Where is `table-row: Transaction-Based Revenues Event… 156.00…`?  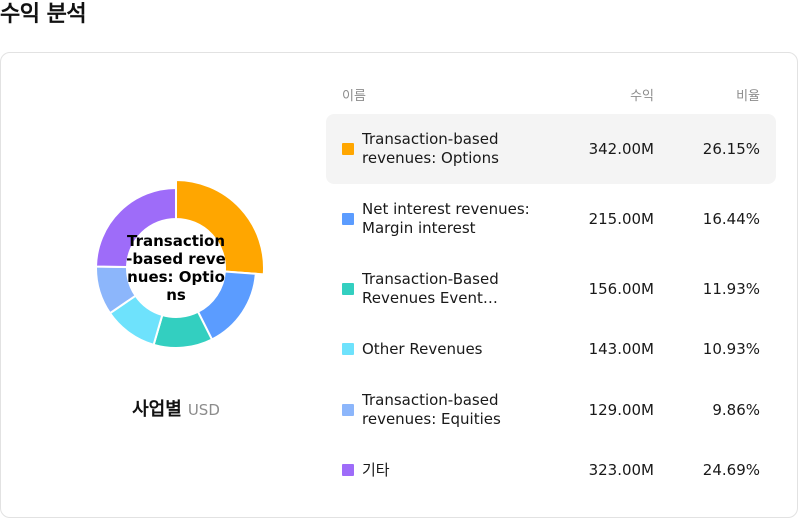
table-row: Transaction-Based Revenues Event… 156.00… is located at coordinates (551, 289).